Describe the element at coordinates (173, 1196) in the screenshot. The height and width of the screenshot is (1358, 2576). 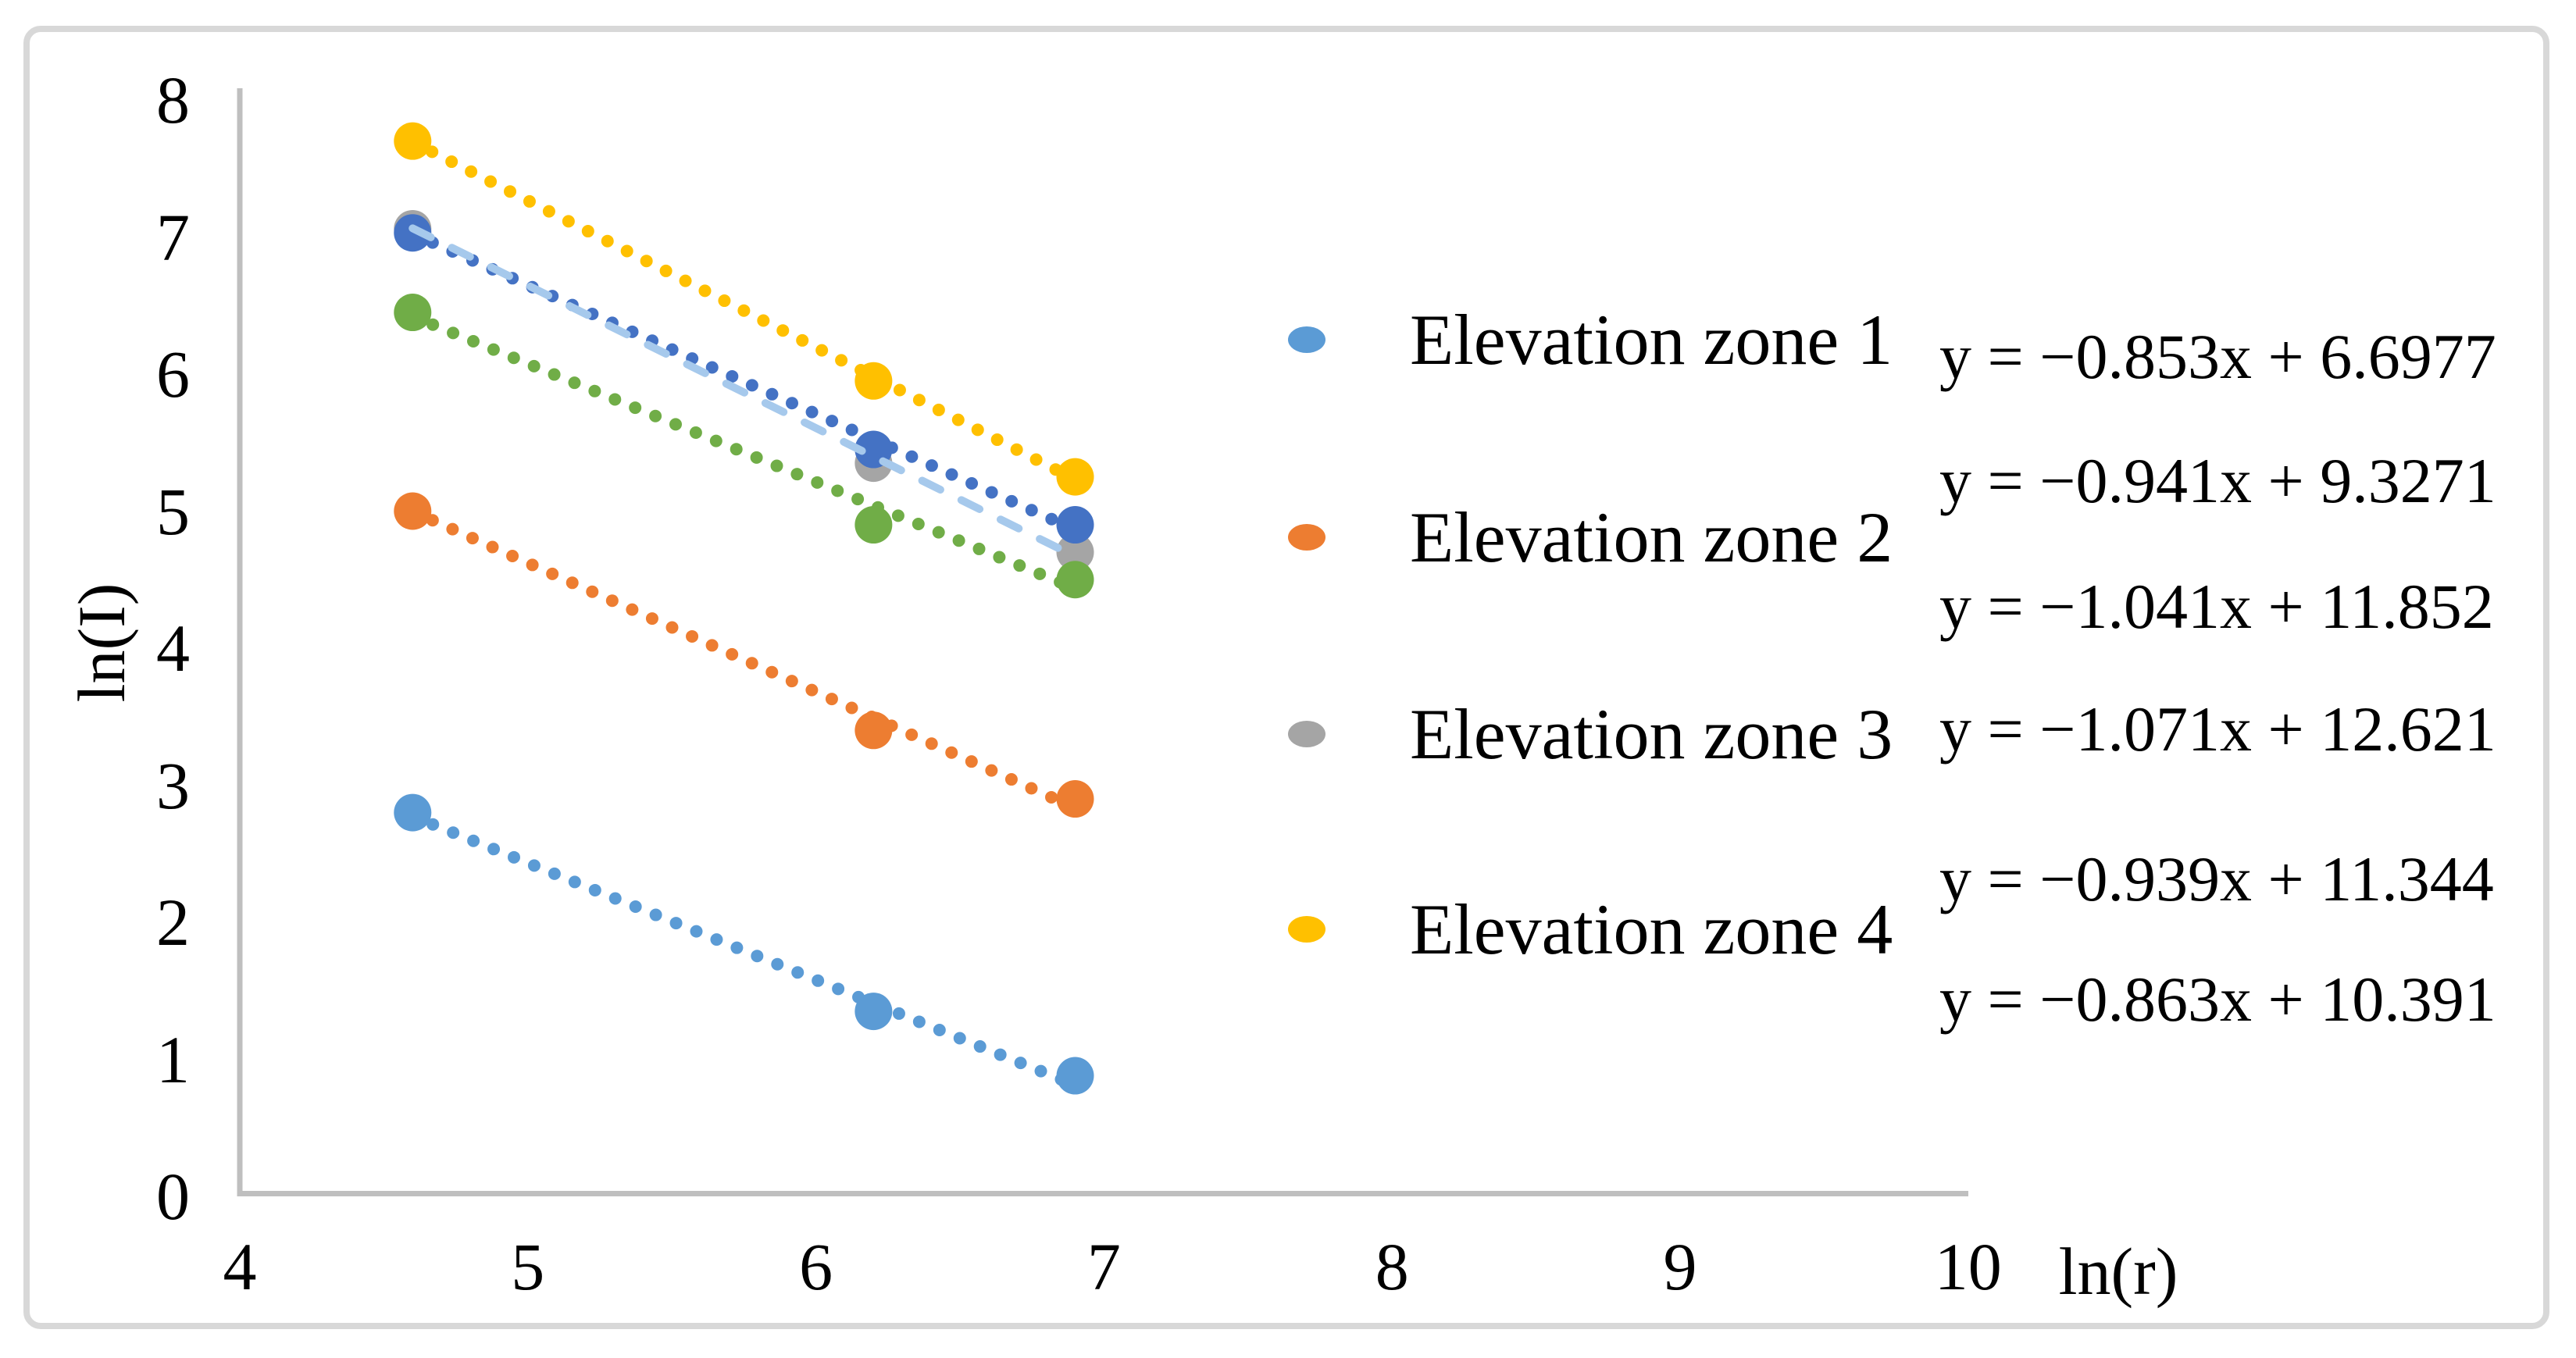
I see `y-tick-label: 0` at that location.